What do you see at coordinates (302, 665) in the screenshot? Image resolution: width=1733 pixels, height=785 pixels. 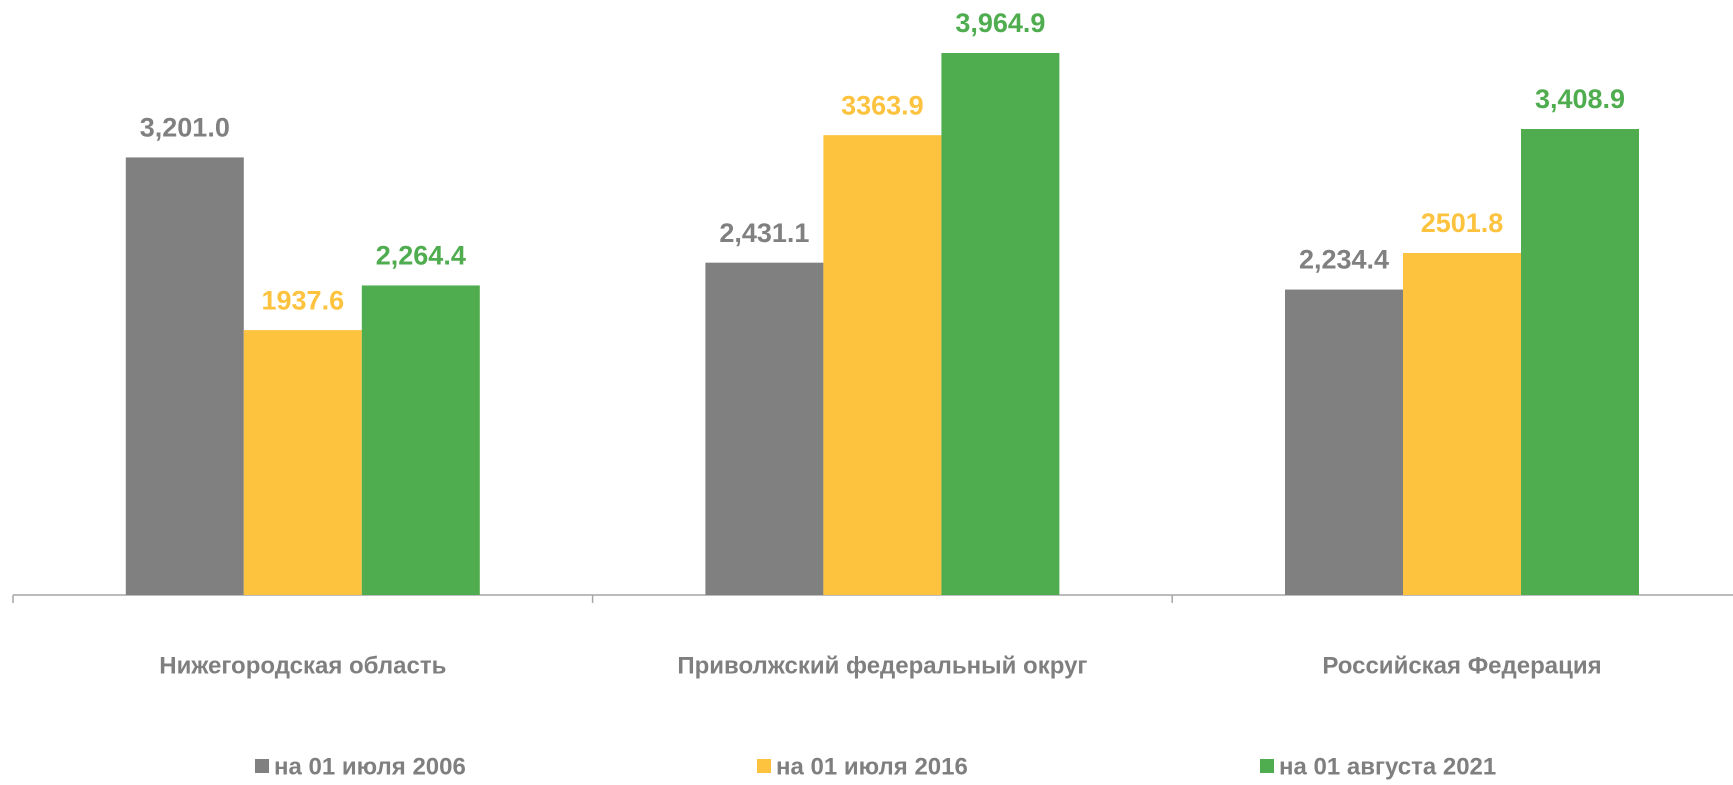 I see `x-tick-label: Нижегородская область` at bounding box center [302, 665].